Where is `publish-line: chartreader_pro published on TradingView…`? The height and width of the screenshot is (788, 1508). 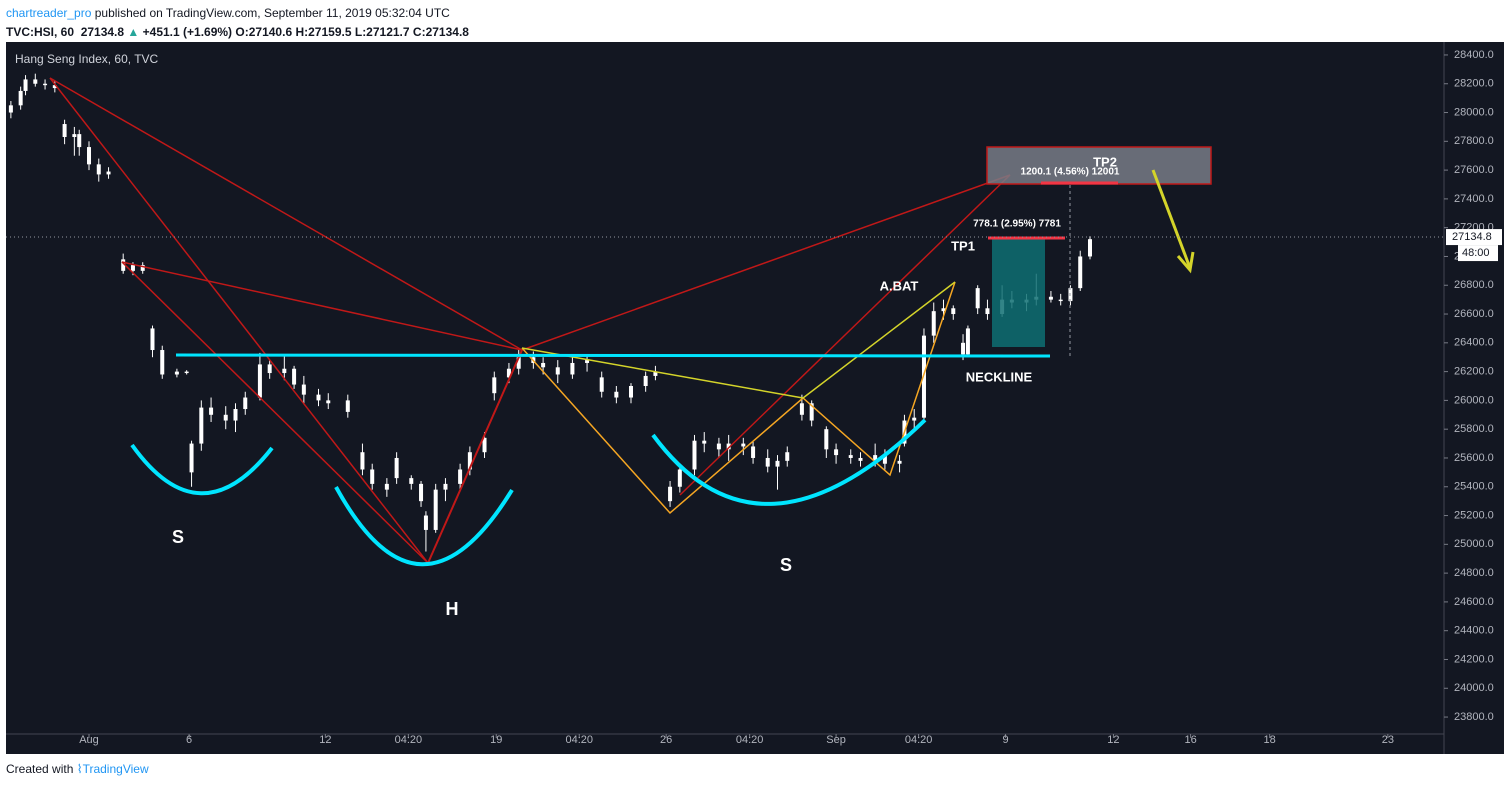
publish-line: chartreader_pro published on TradingView… is located at coordinates (237, 13).